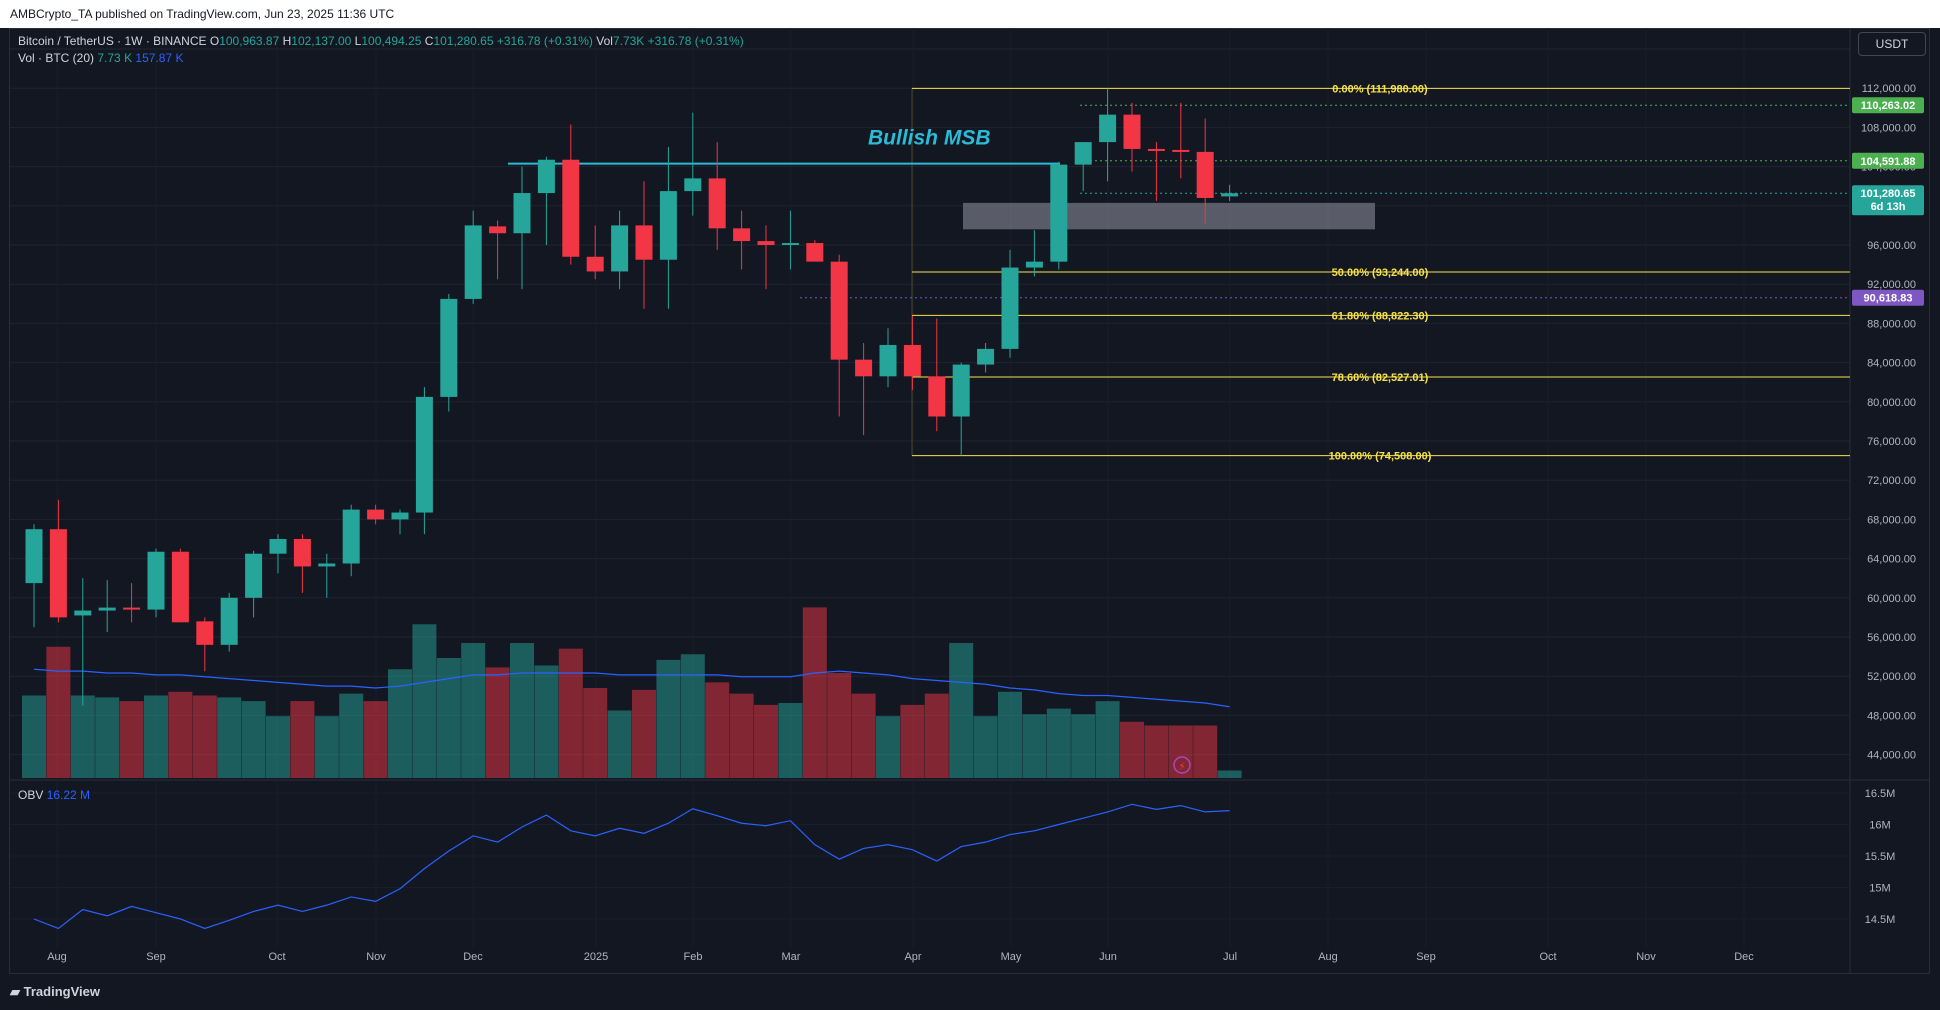 This screenshot has height=1010, width=1940. I want to click on time-tick-label: Dec, so click(1744, 957).